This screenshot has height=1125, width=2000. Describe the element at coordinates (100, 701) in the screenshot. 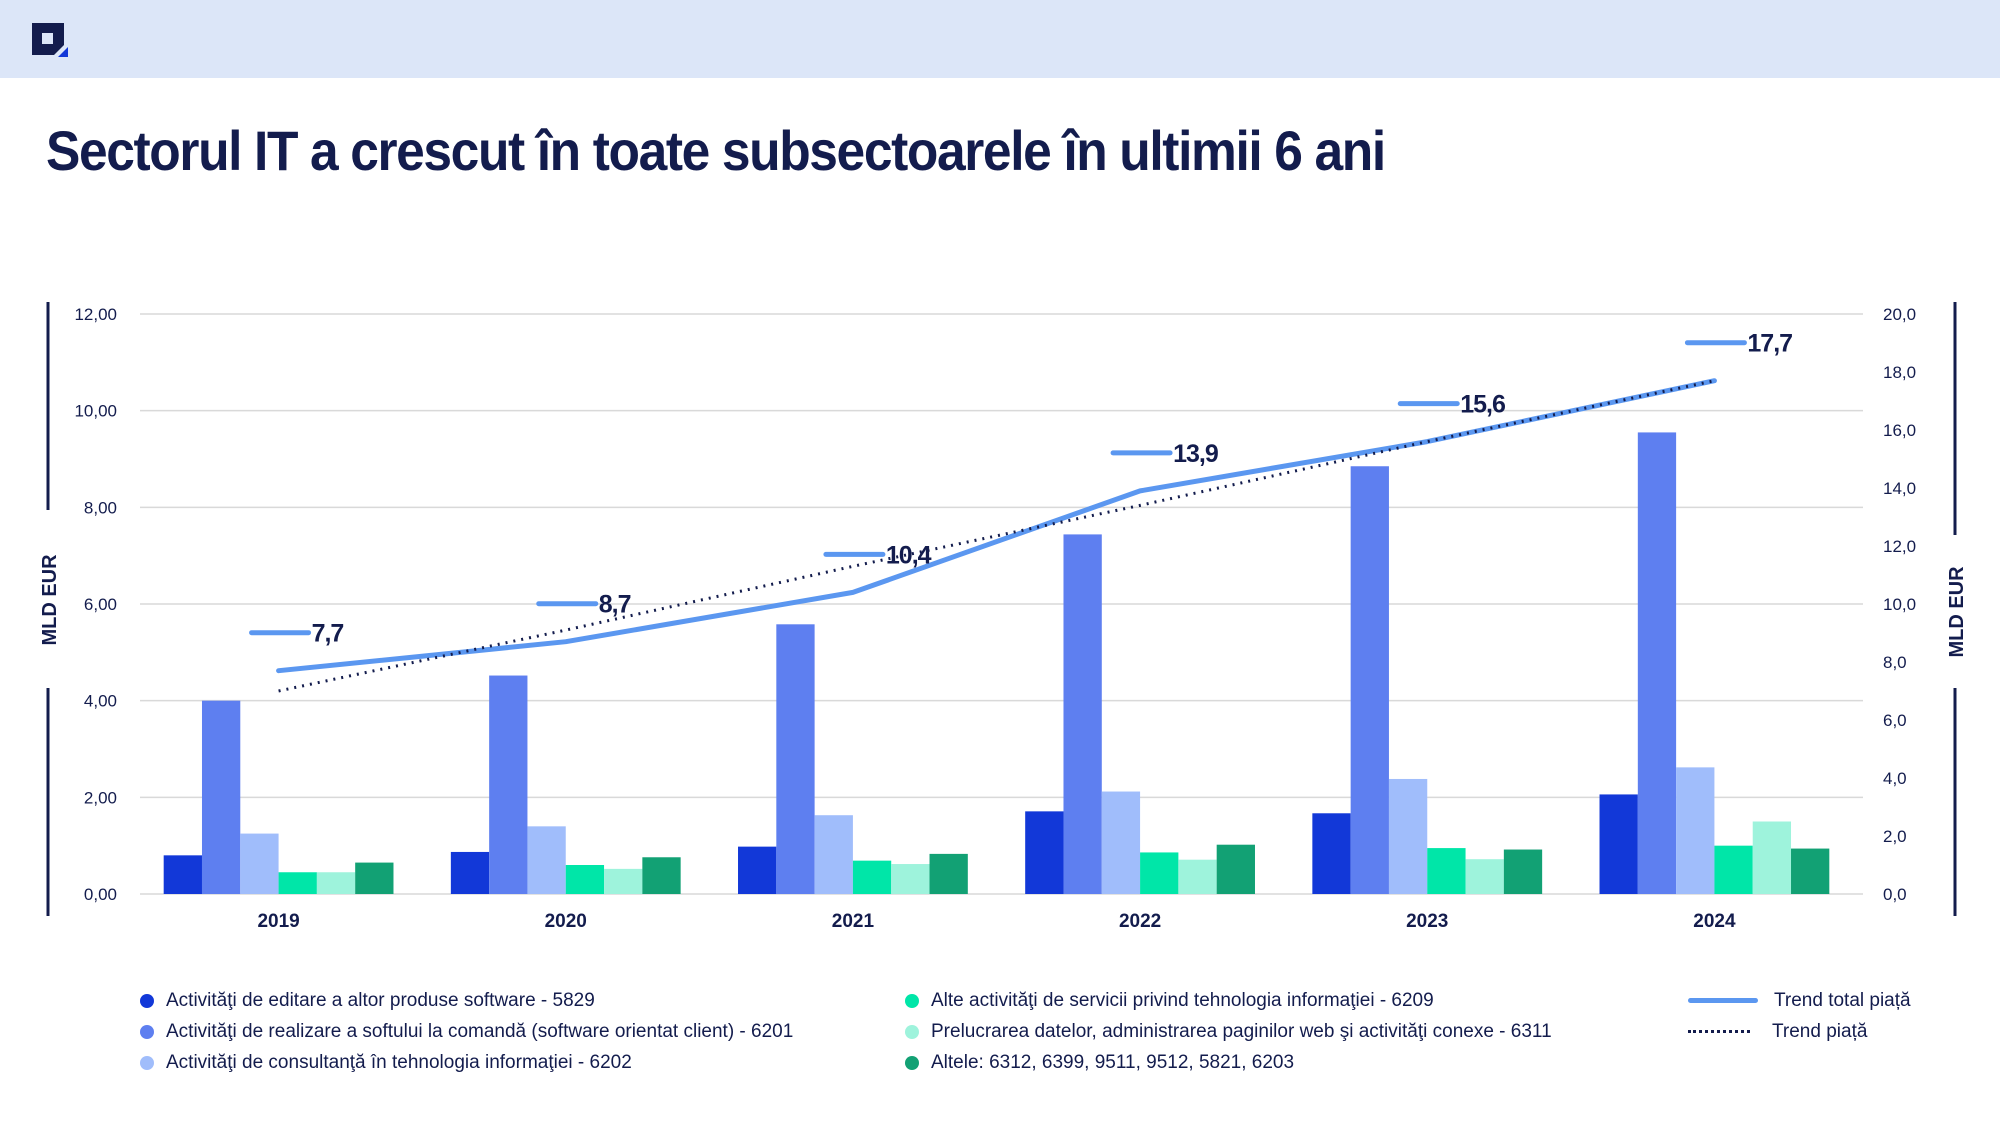

I see `left-tick-label: 4,00` at that location.